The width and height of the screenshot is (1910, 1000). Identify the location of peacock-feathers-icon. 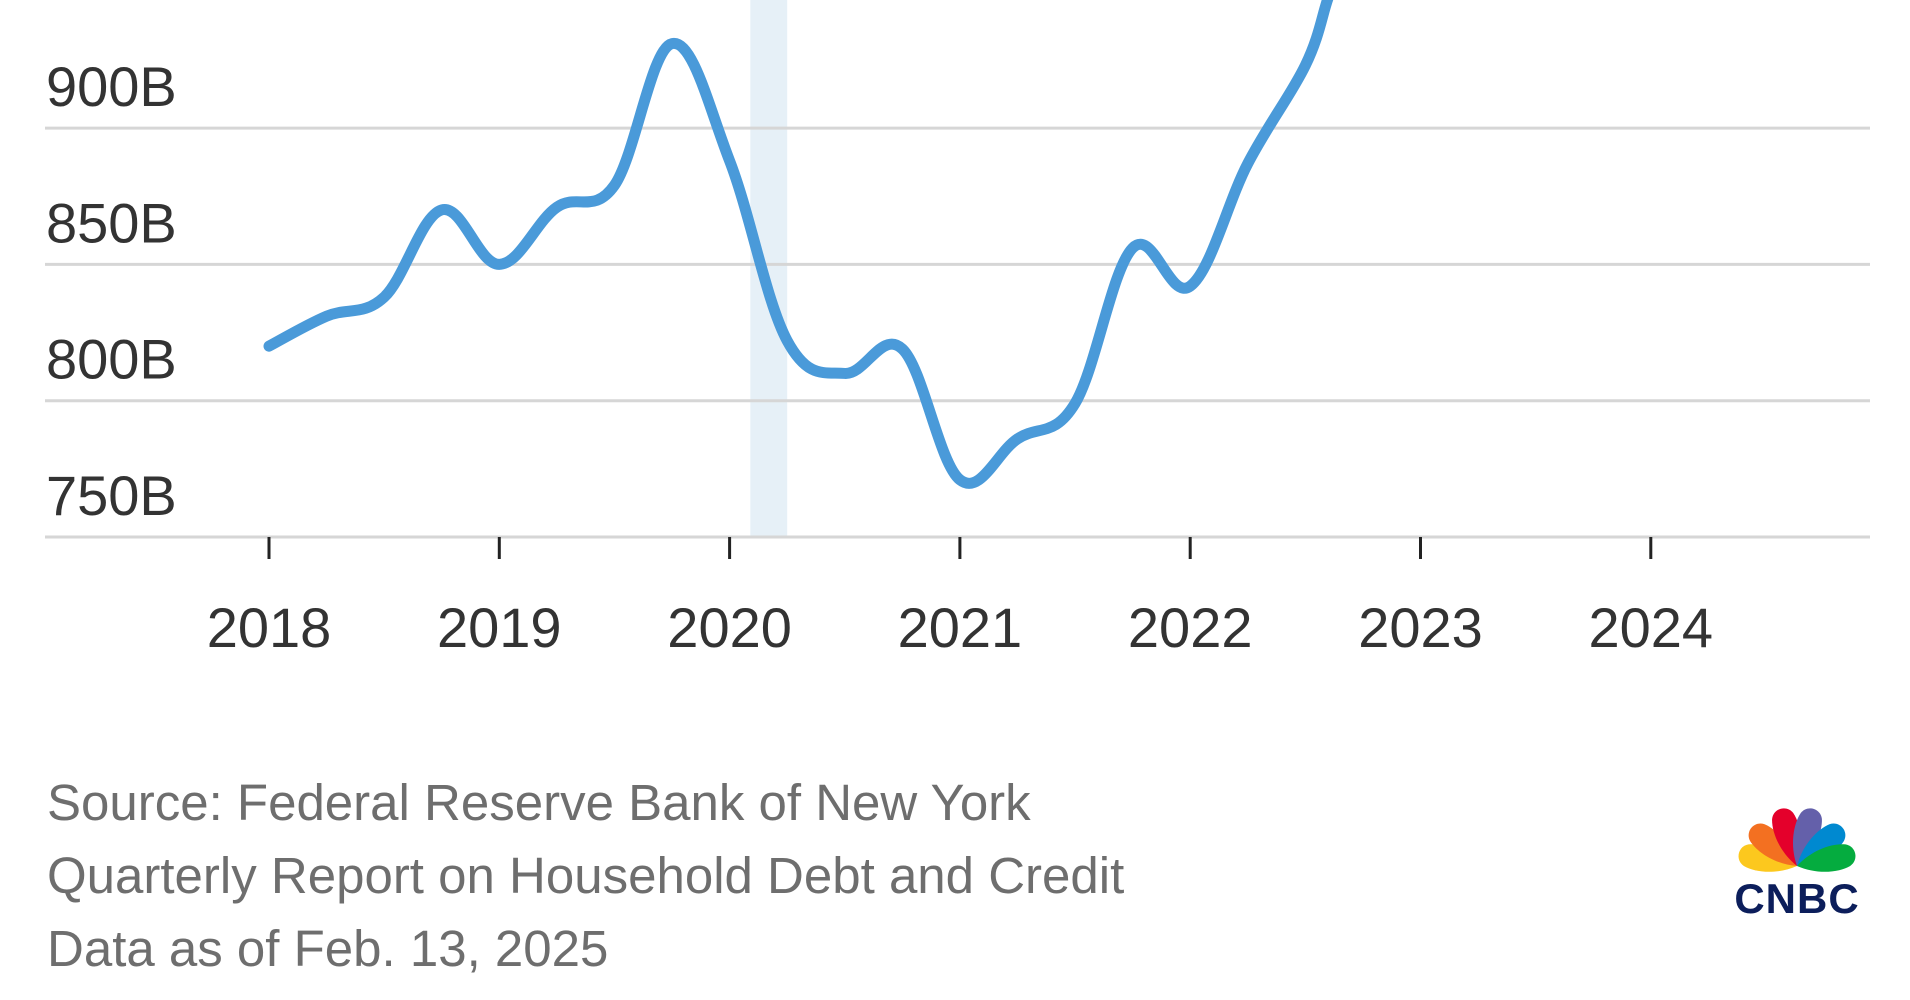
(1797, 840).